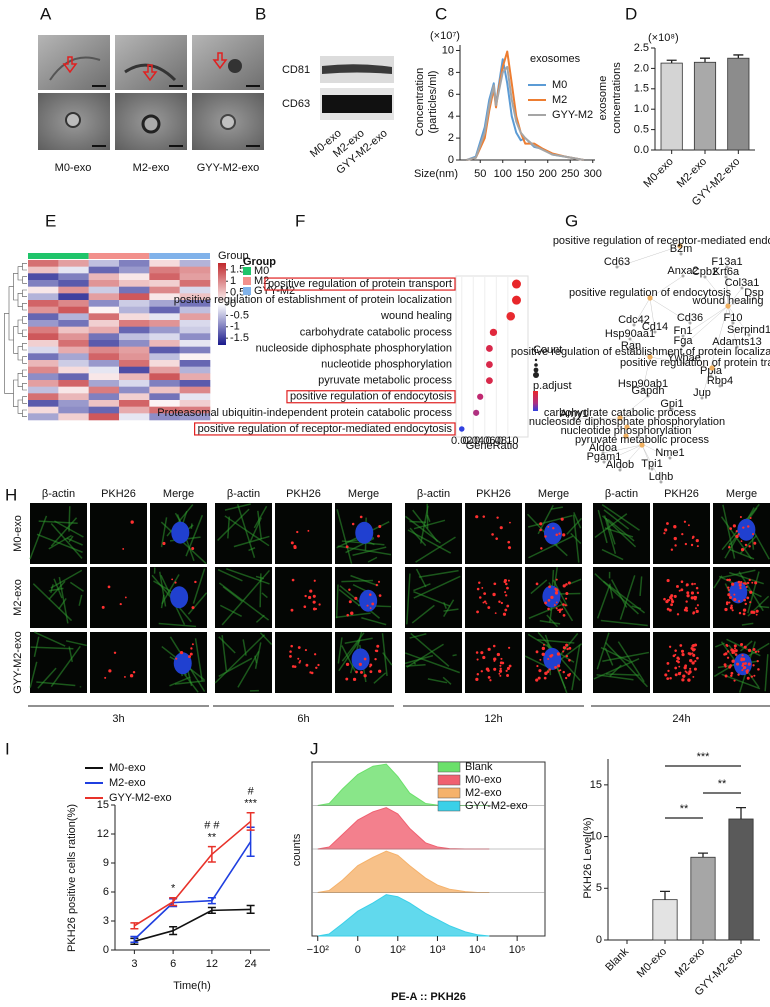 The width and height of the screenshot is (770, 1007). I want to click on y-axis-label: PKH26 Level(%), so click(588, 857).